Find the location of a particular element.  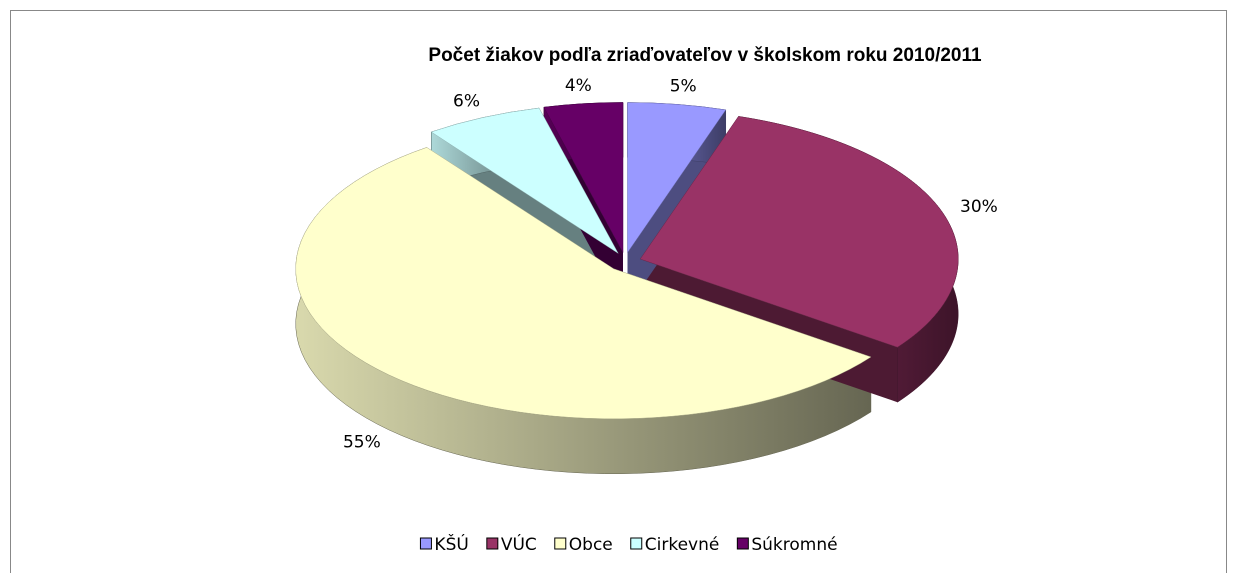

legend-label: Obce is located at coordinates (591, 545).